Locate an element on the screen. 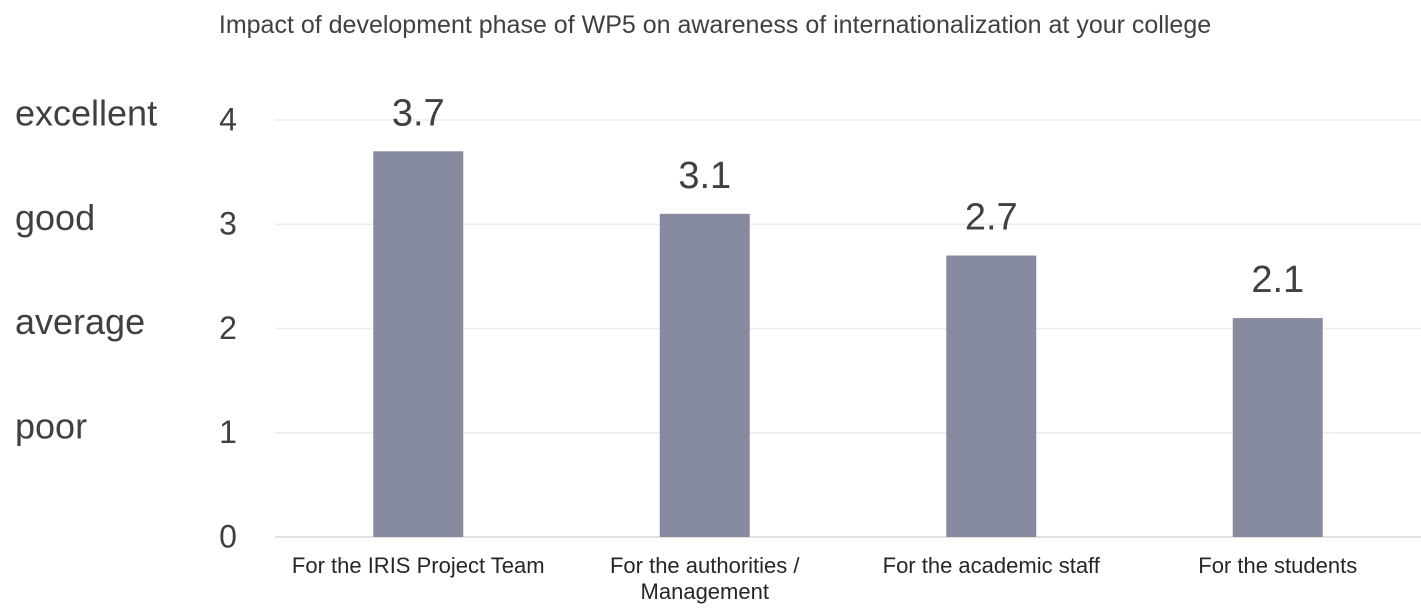 Image resolution: width=1421 pixels, height=614 pixels. rating-label: poor is located at coordinates (51, 425).